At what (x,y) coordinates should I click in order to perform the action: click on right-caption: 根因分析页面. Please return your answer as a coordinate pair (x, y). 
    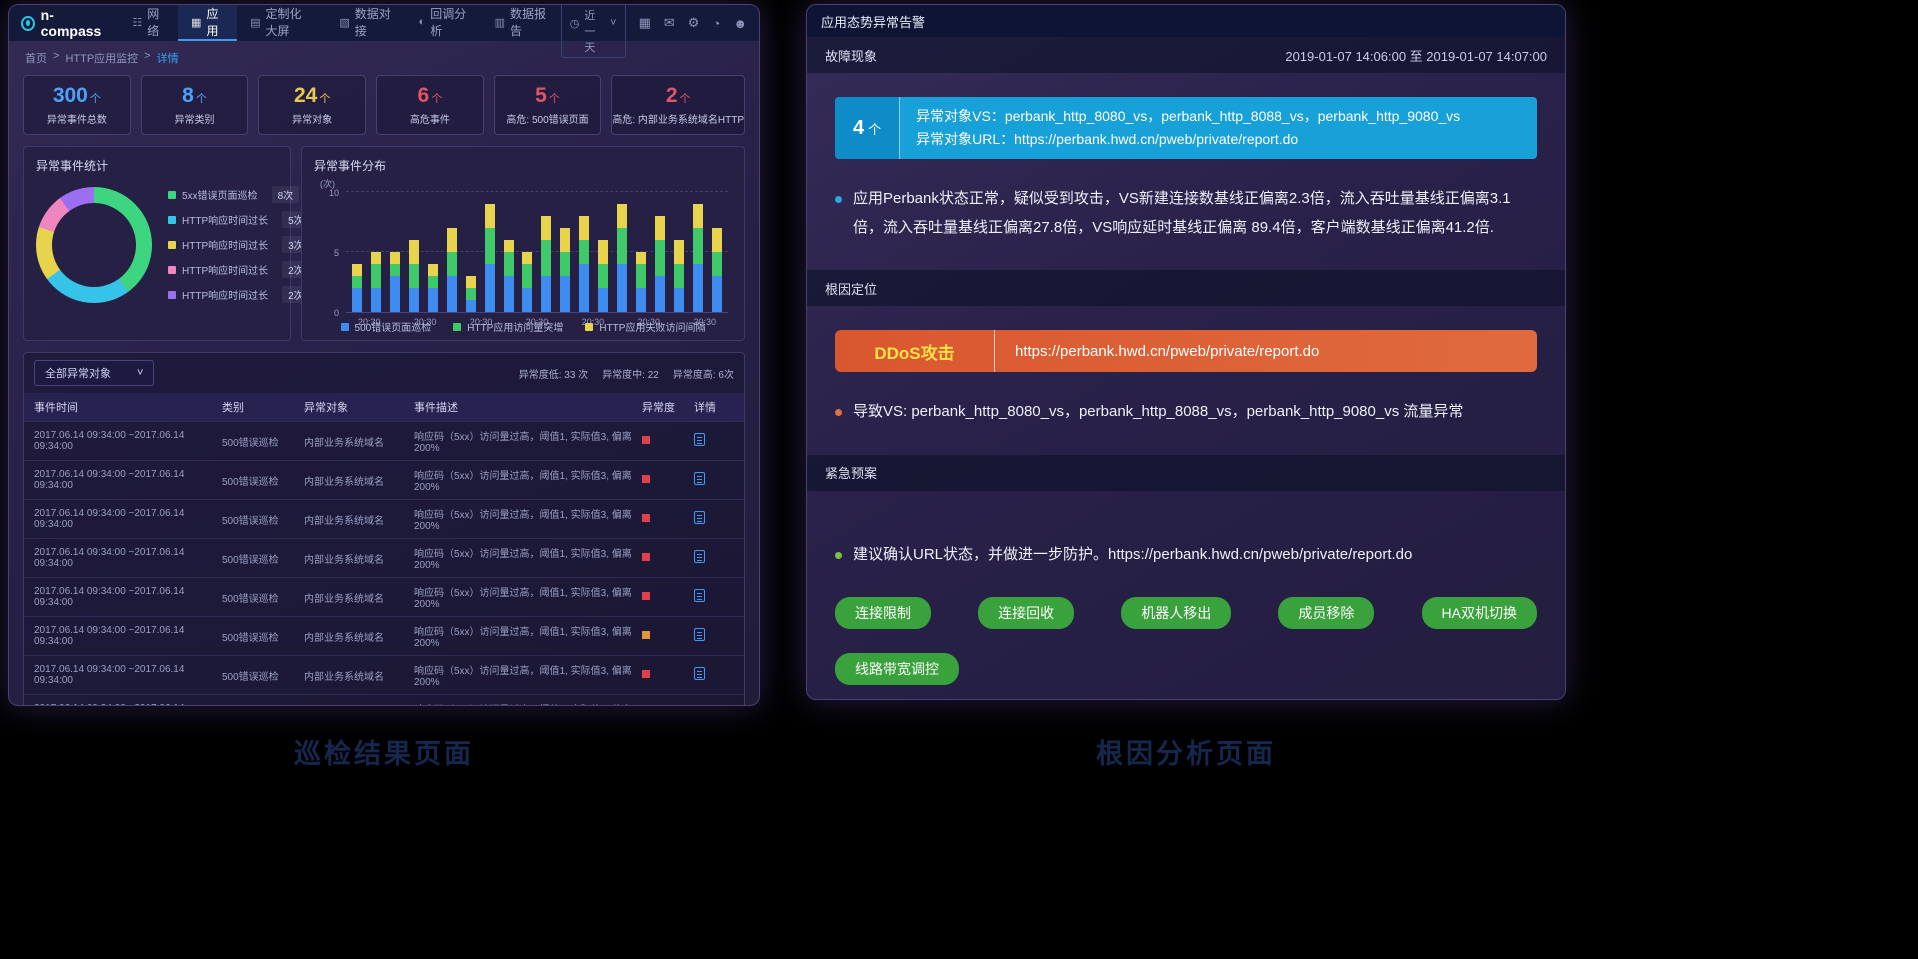
    Looking at the image, I should click on (1186, 754).